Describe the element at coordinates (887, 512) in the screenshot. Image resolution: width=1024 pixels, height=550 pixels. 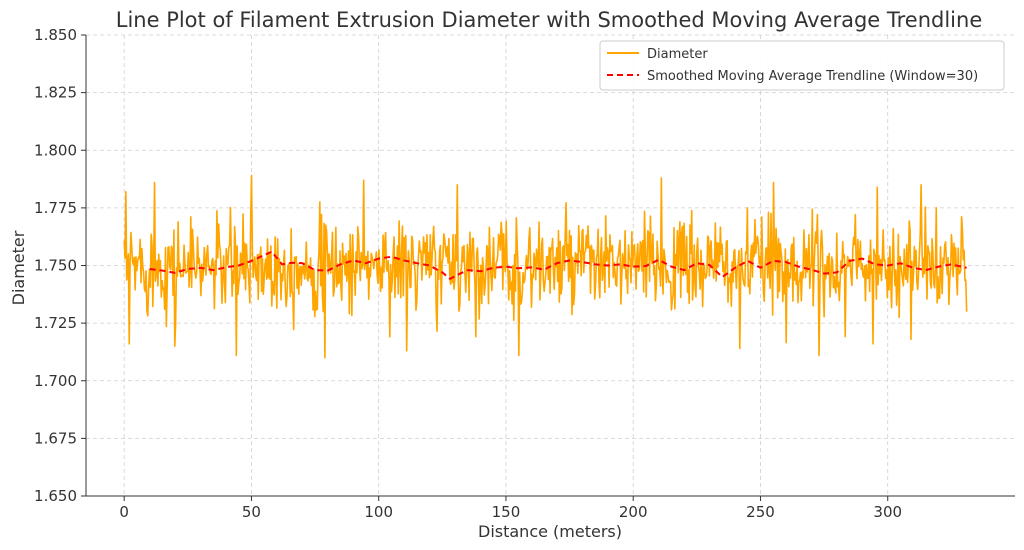
I see `x-tick-label: 300` at that location.